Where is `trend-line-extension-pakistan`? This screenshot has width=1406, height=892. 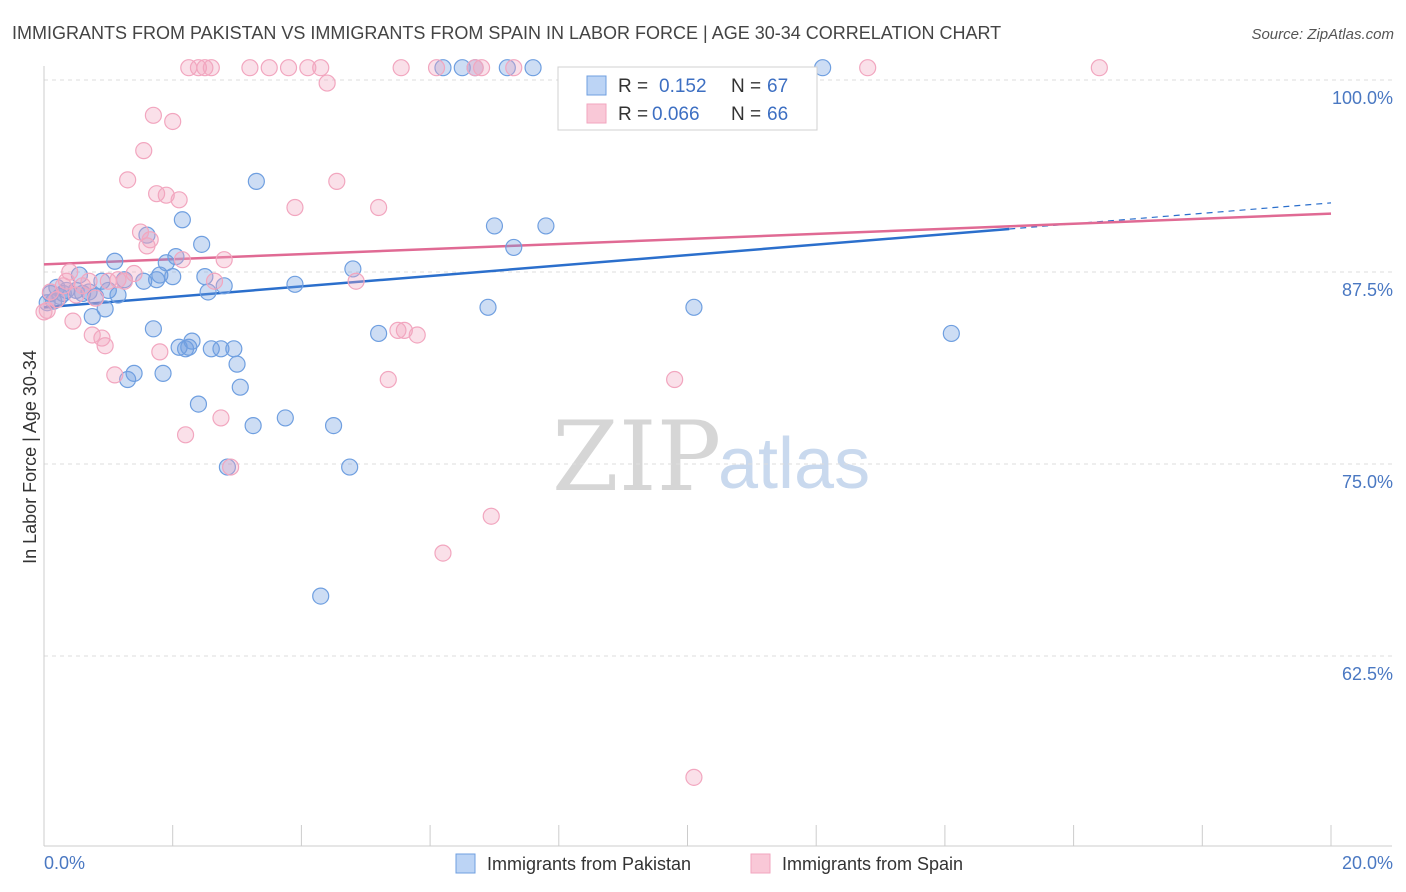 trend-line-extension-pakistan is located at coordinates (1170, 216).